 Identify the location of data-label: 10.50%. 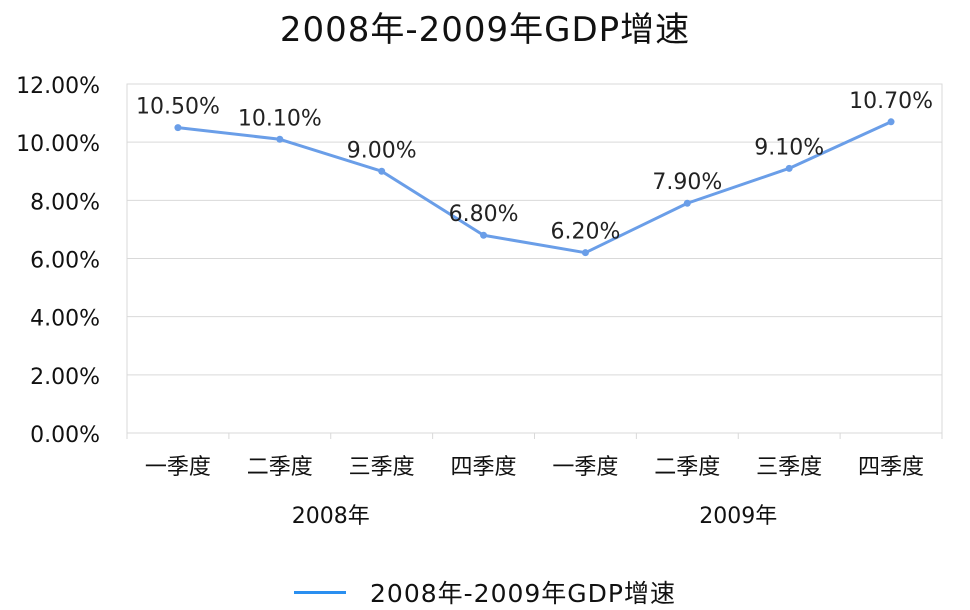
(178, 107).